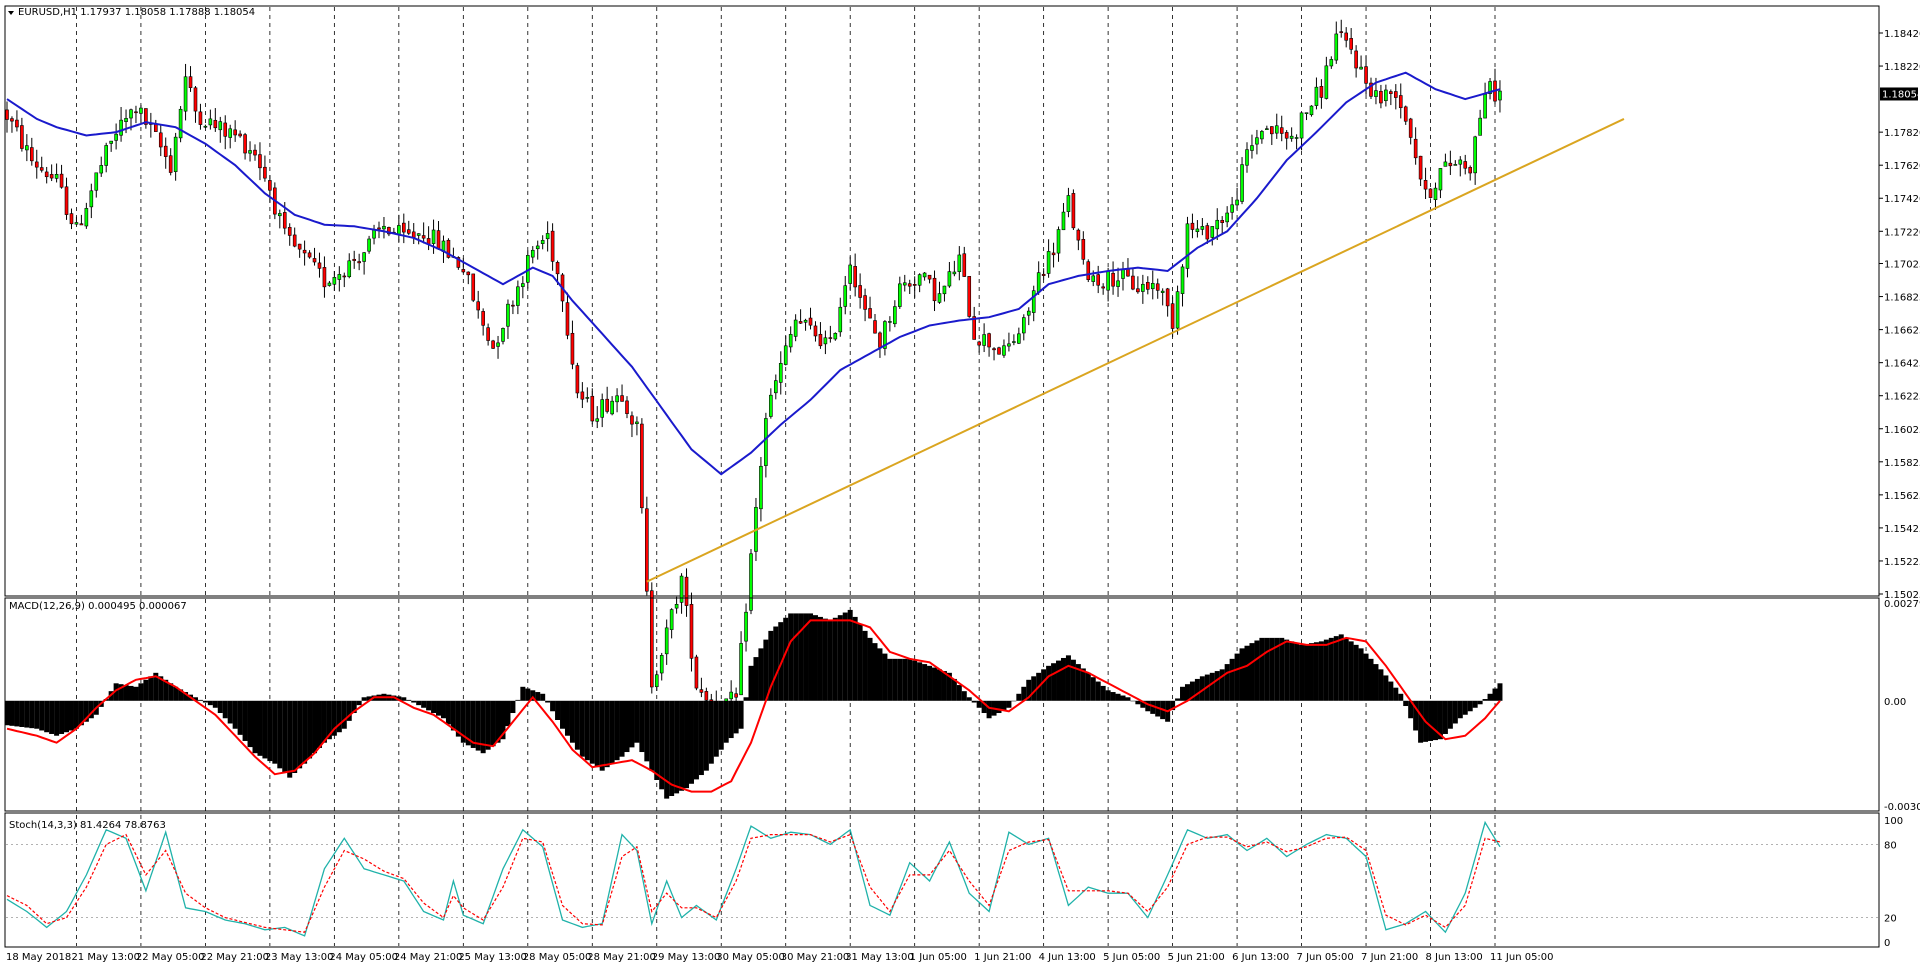 The height and width of the screenshot is (967, 1920). Describe the element at coordinates (1902, 397) in the screenshot. I see `price-tick-label: 1.16225` at that location.